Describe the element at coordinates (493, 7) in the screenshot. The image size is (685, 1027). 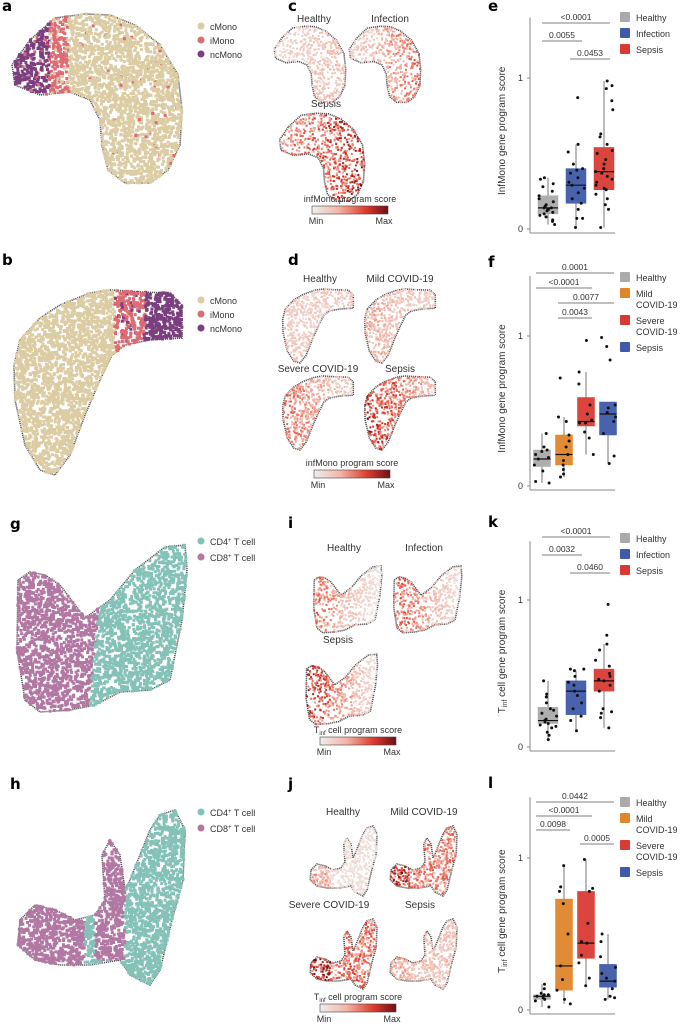
I see `panel-letter-e: e` at that location.